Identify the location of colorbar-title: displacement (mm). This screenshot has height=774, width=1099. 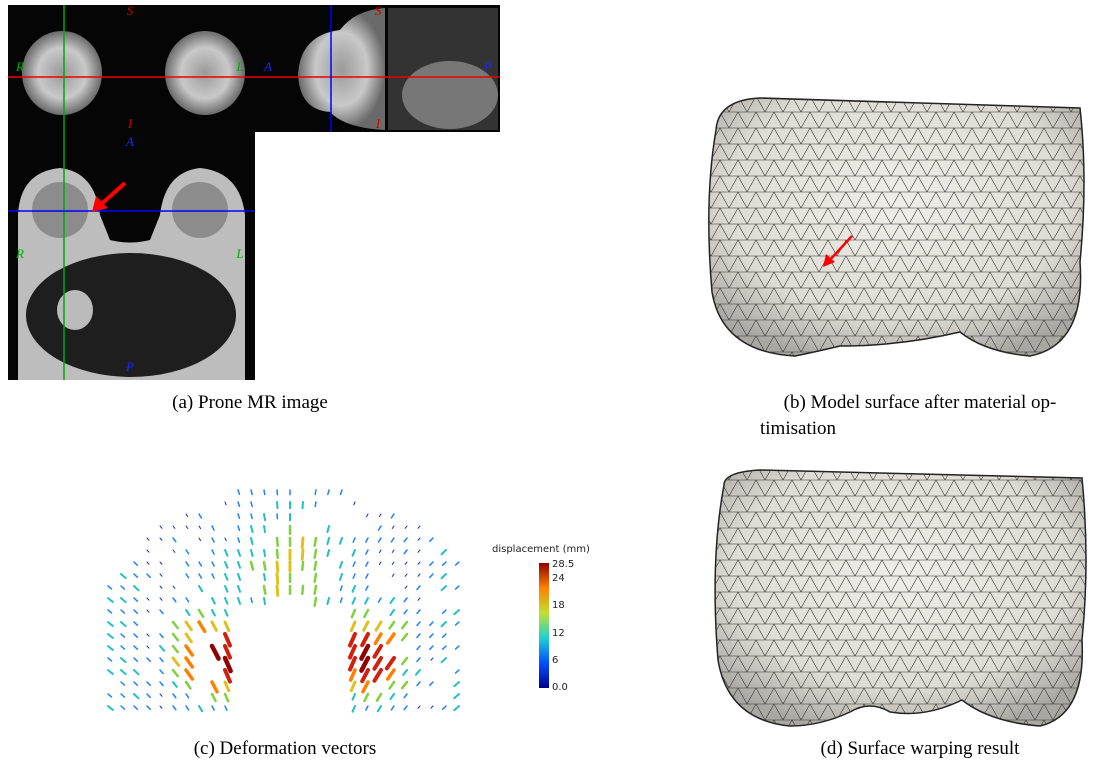
(541, 549).